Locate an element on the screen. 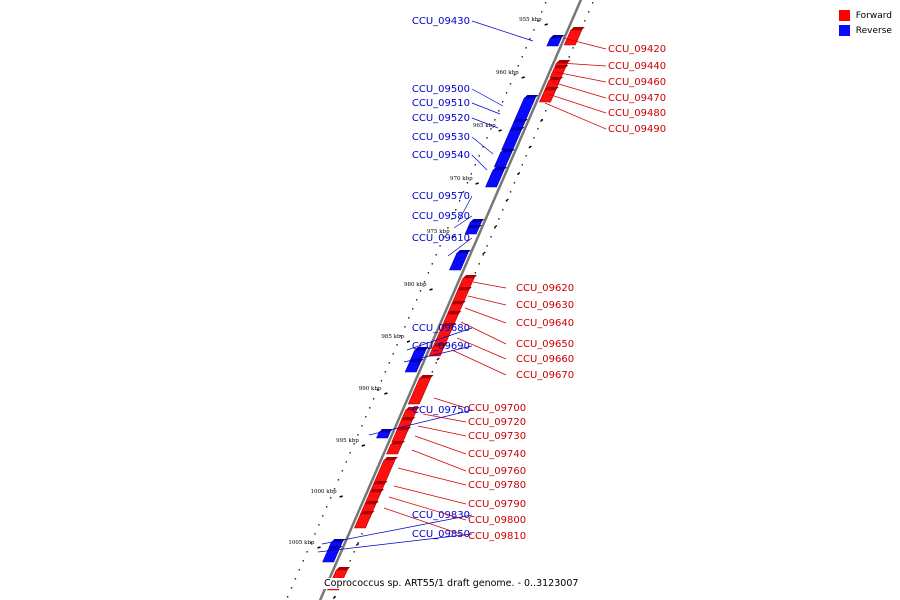 The width and height of the screenshot is (900, 600). reverse-gene-label: CCU_09750 is located at coordinates (441, 410).